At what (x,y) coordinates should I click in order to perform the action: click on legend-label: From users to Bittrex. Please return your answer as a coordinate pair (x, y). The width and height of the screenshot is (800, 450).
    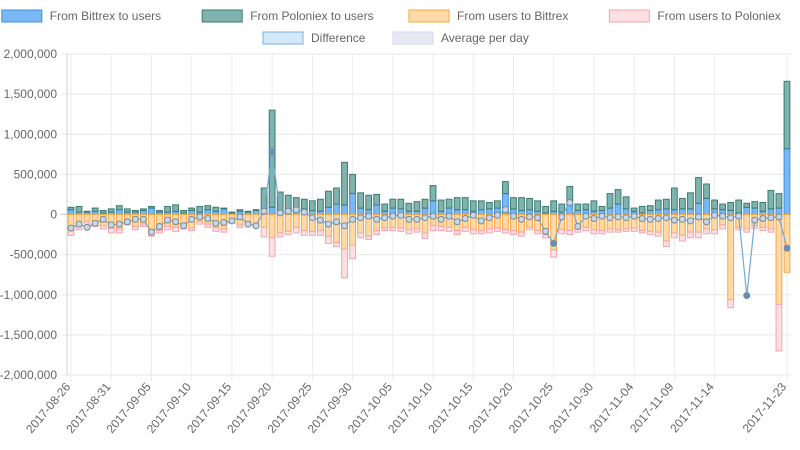
    Looking at the image, I should click on (512, 16).